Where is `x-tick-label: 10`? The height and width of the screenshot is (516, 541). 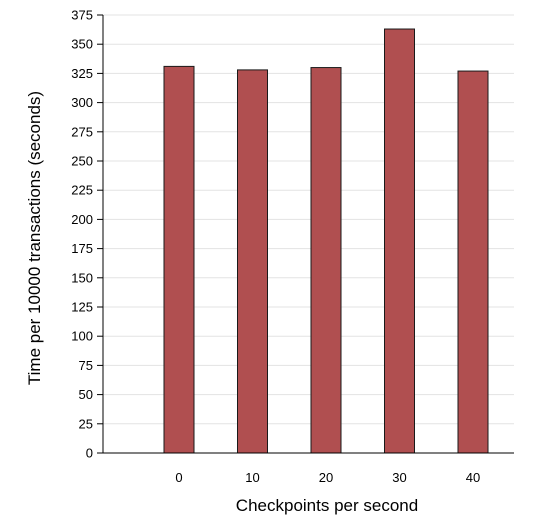
x-tick-label: 10 is located at coordinates (252, 477).